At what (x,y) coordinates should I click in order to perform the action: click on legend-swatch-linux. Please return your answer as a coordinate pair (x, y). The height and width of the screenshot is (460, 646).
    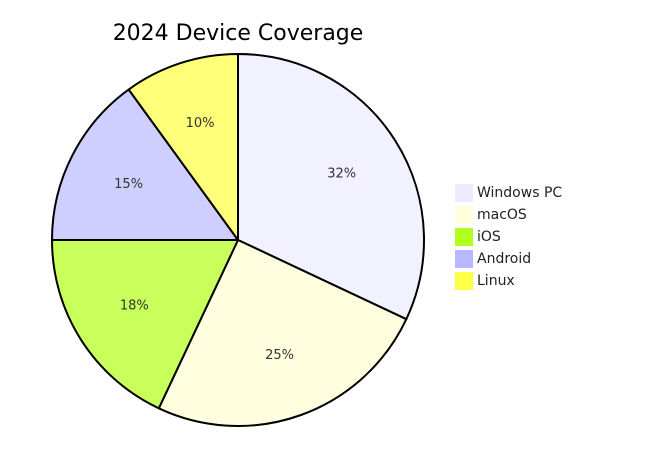
    Looking at the image, I should click on (464, 281).